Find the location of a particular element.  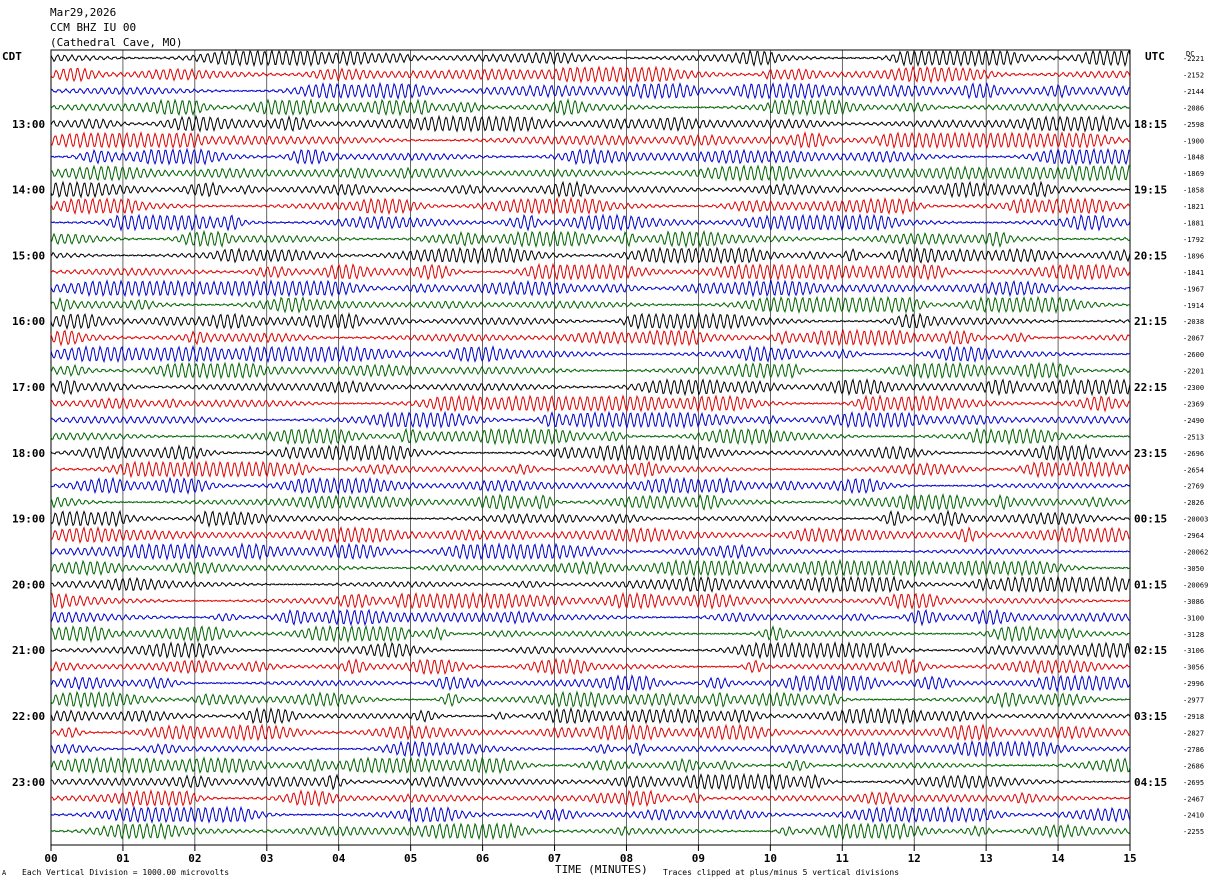

left-hour-label: 13:00 is located at coordinates (28, 124).